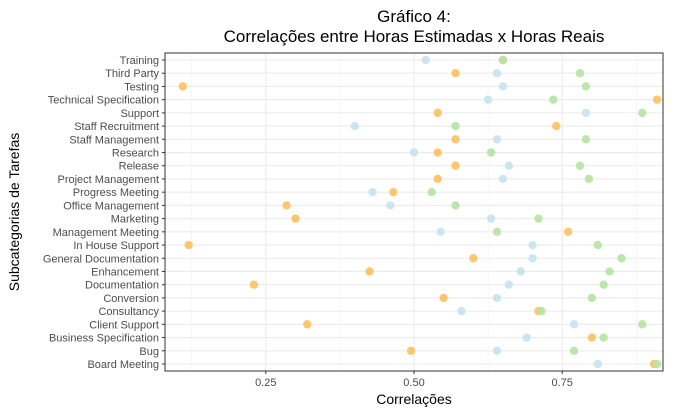 The height and width of the screenshot is (415, 673). Describe the element at coordinates (104, 339) in the screenshot. I see `y-tick-label: Business Specification` at that location.